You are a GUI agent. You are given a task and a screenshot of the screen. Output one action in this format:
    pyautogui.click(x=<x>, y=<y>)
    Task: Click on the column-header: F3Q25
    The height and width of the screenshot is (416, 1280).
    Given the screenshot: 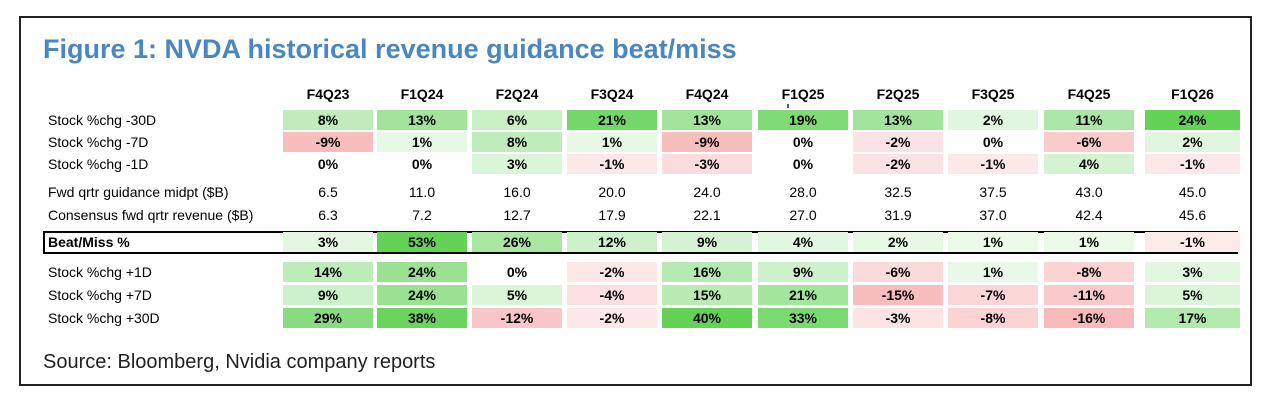 What is the action you would take?
    pyautogui.click(x=993, y=94)
    